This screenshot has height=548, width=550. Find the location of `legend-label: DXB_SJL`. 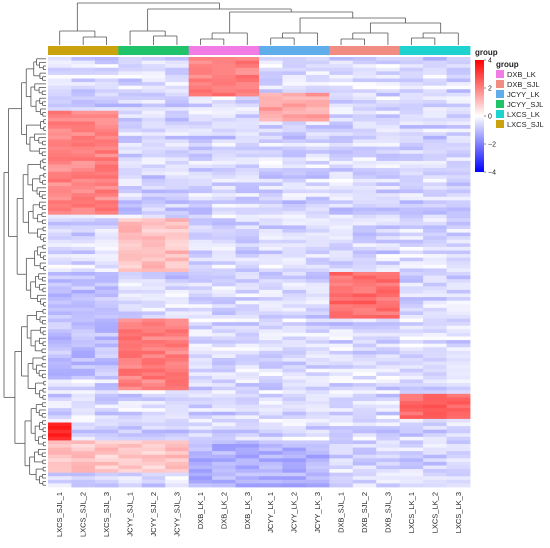

legend-label: DXB_SJL is located at coordinates (523, 84).